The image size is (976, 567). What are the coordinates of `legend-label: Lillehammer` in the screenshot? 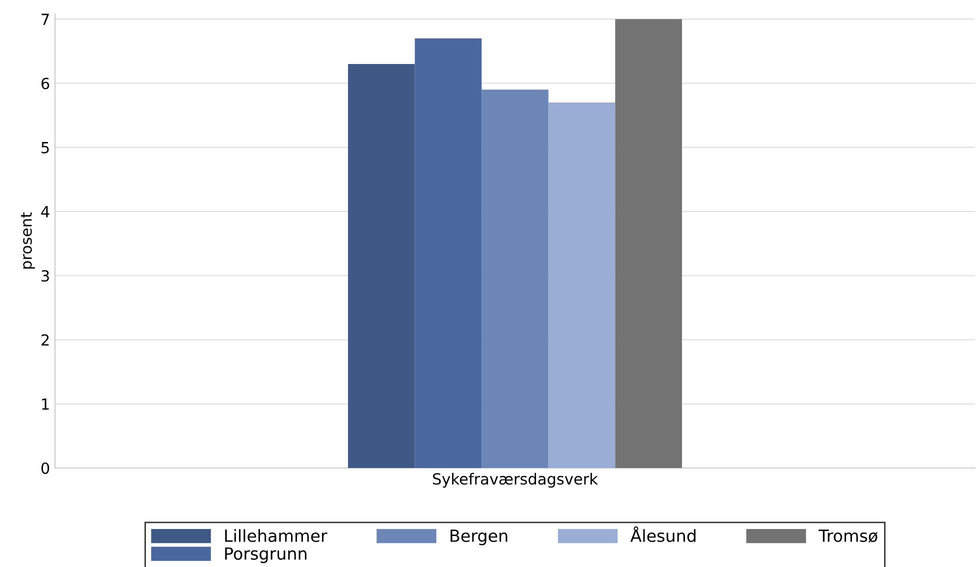 It's located at (276, 535).